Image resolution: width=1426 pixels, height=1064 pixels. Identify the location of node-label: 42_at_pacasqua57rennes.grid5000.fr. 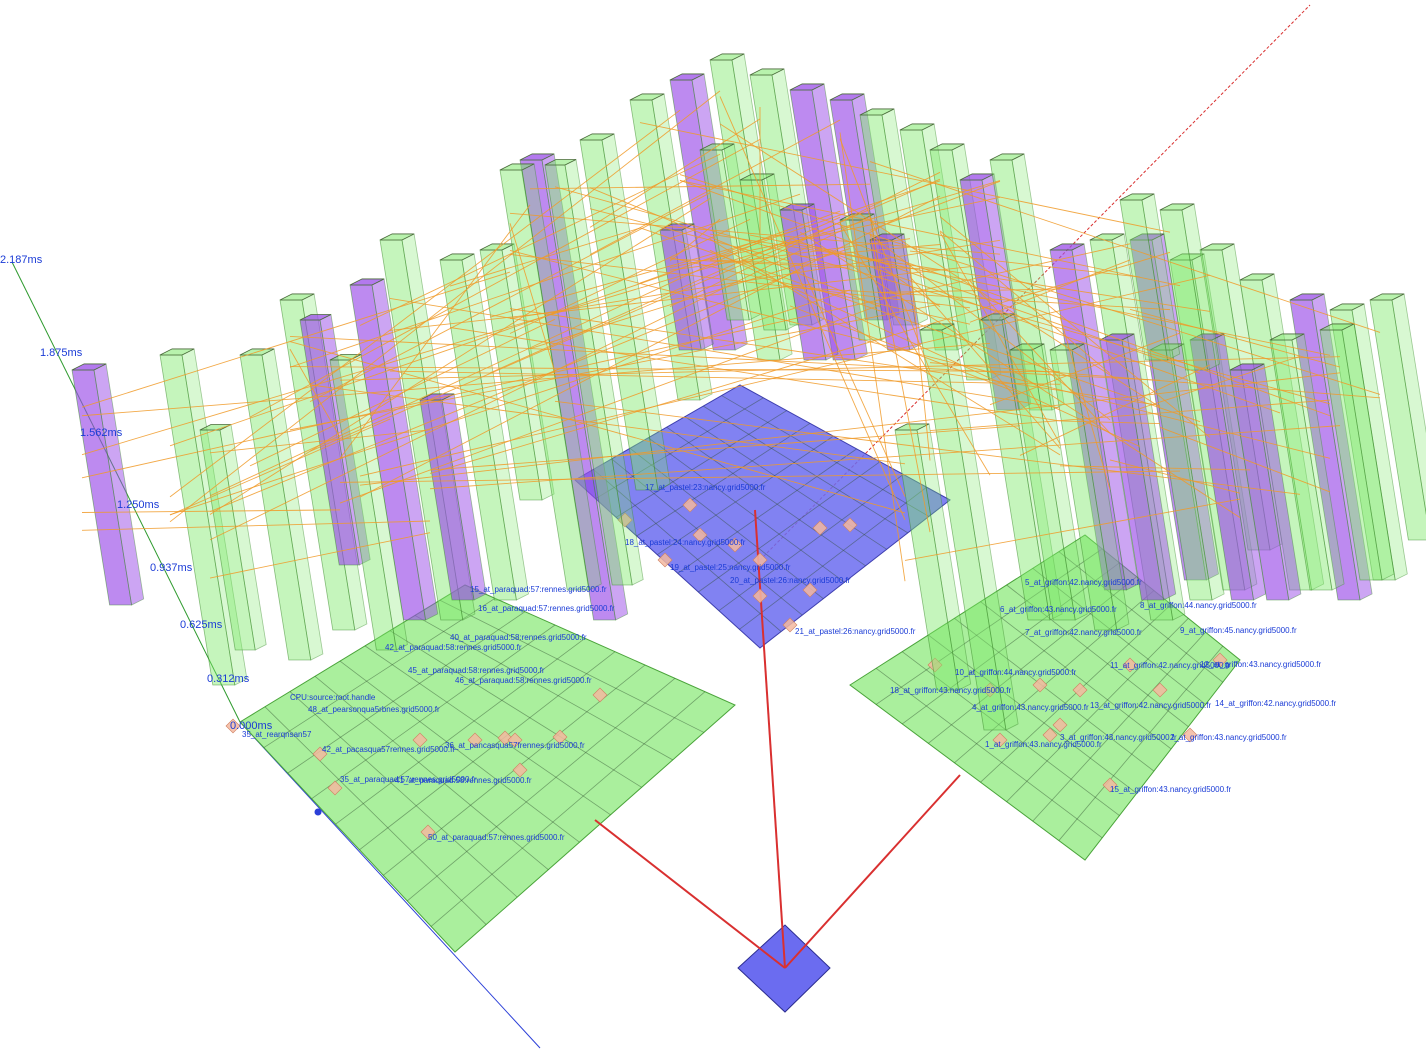
(388, 749).